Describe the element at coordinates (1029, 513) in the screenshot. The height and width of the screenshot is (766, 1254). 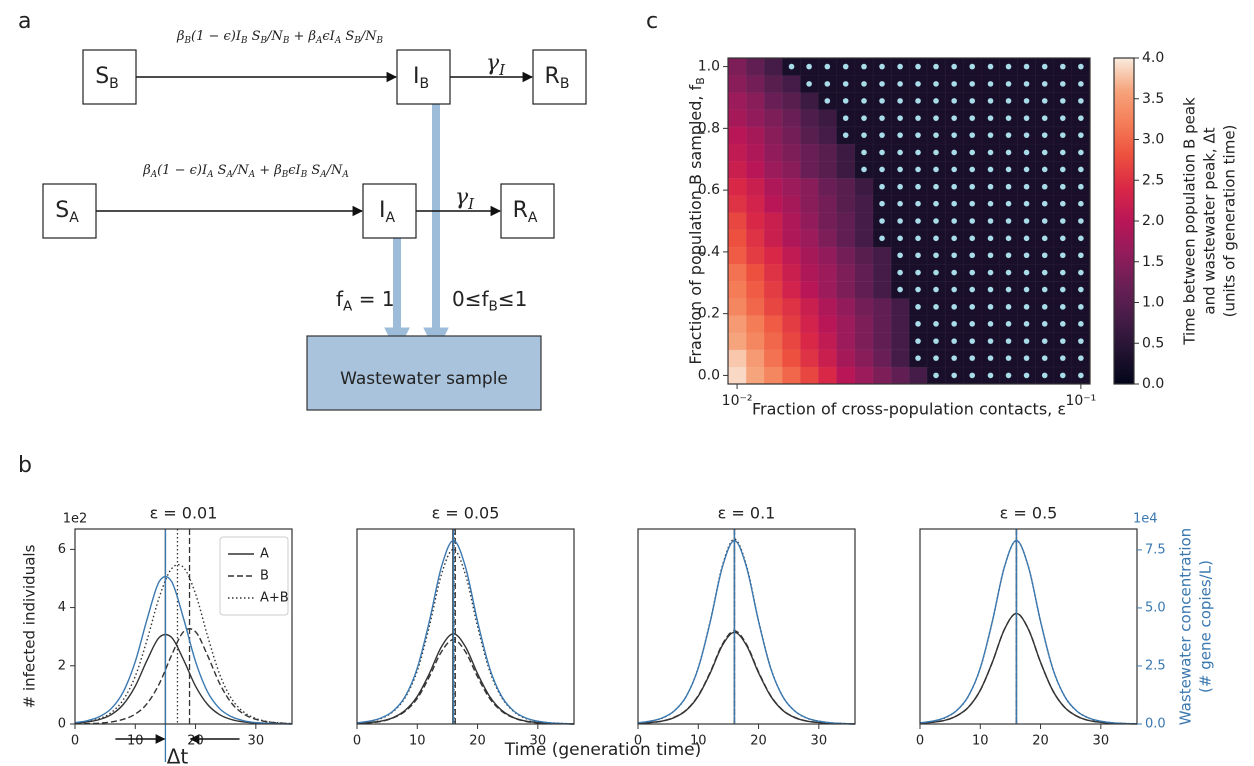
I see `chart-title: ε = 0.5` at that location.